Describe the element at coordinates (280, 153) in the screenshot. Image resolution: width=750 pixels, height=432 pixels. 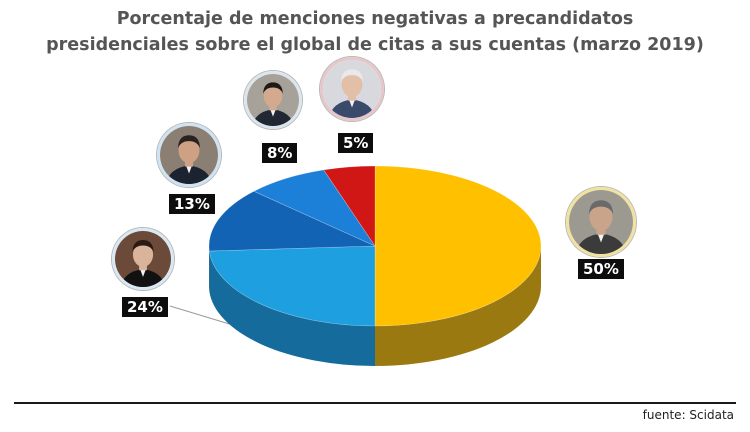
I see `slice-label-3: 8%` at that location.